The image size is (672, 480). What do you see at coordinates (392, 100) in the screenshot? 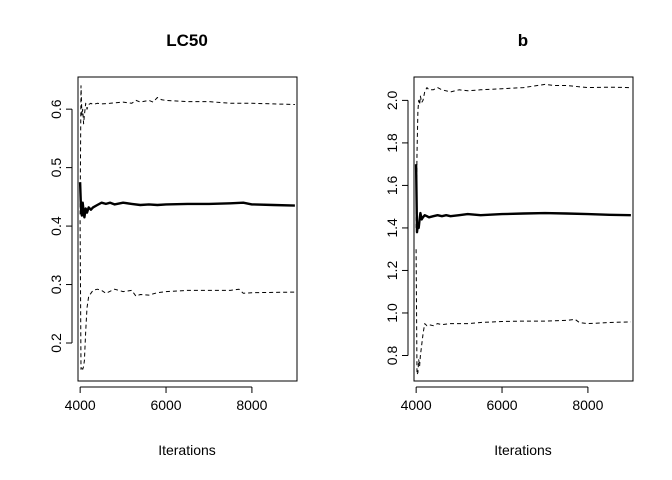
I see `y-tick-label: 2.0` at bounding box center [392, 100].